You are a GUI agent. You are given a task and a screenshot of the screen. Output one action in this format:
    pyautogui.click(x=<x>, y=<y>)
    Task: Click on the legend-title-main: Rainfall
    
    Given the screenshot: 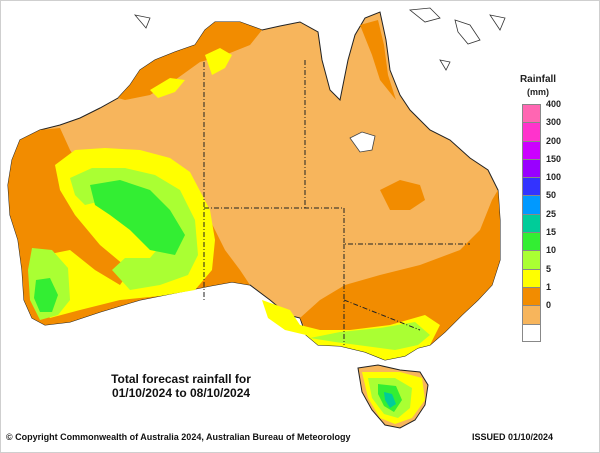 What is the action you would take?
    pyautogui.click(x=538, y=79)
    